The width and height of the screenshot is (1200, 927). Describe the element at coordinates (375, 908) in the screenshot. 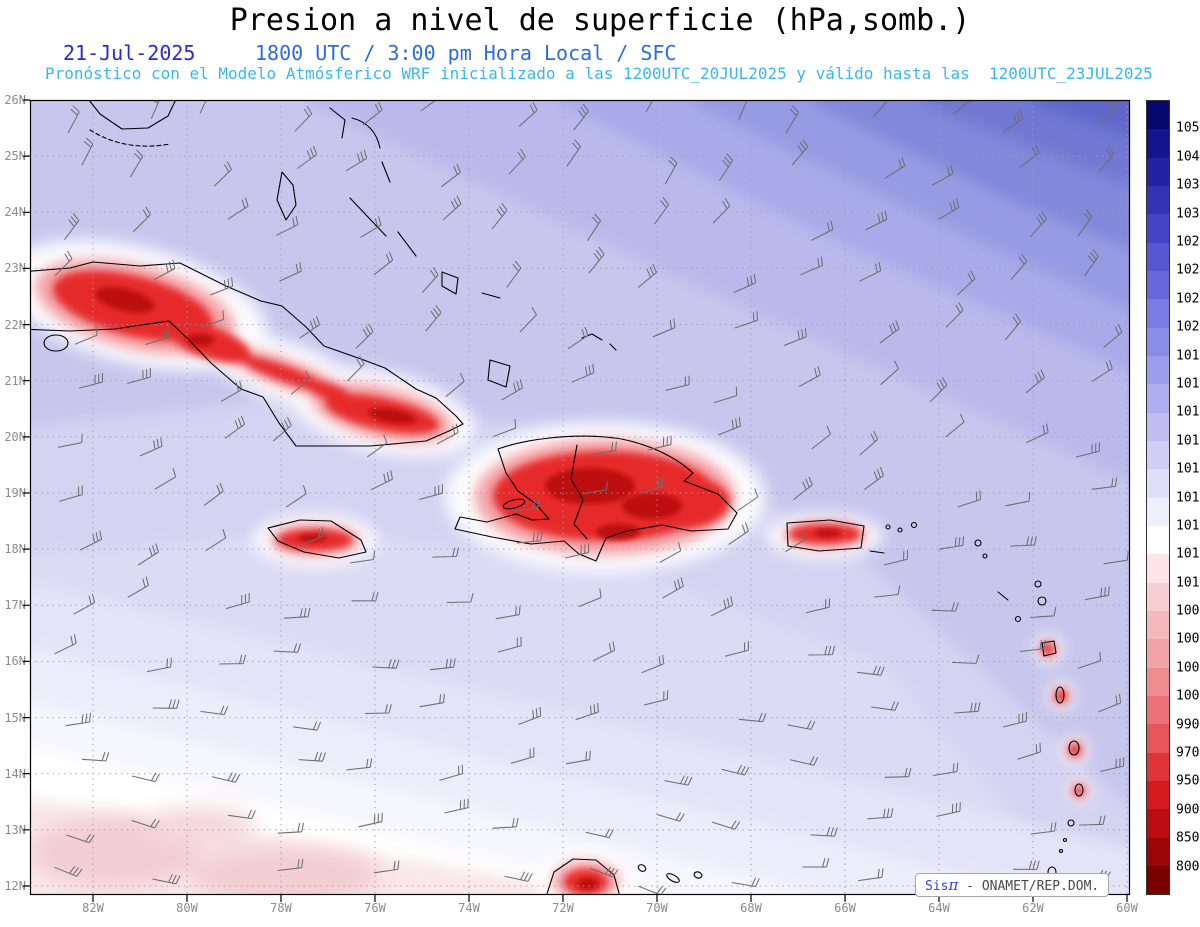

I see `lon-label: 76W` at that location.